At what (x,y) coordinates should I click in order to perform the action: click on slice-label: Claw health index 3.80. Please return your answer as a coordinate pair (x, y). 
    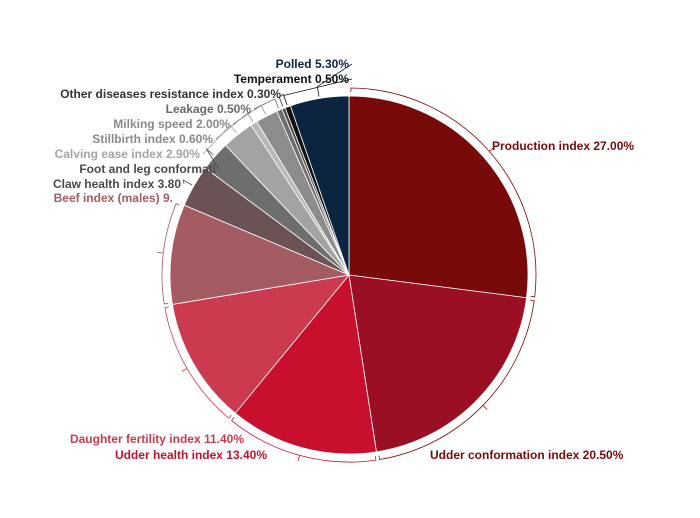
    Looking at the image, I should click on (117, 184).